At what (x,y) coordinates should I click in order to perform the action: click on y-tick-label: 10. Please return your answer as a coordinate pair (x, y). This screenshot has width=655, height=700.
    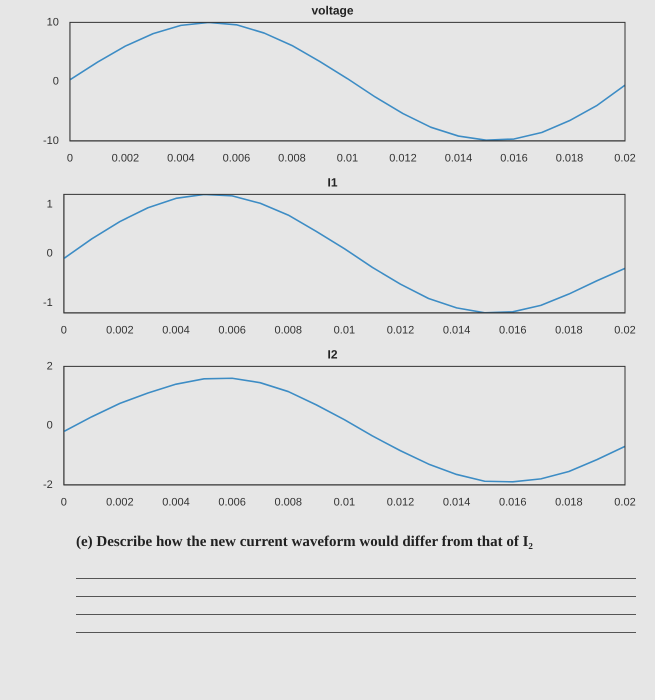
    Looking at the image, I should click on (52, 22).